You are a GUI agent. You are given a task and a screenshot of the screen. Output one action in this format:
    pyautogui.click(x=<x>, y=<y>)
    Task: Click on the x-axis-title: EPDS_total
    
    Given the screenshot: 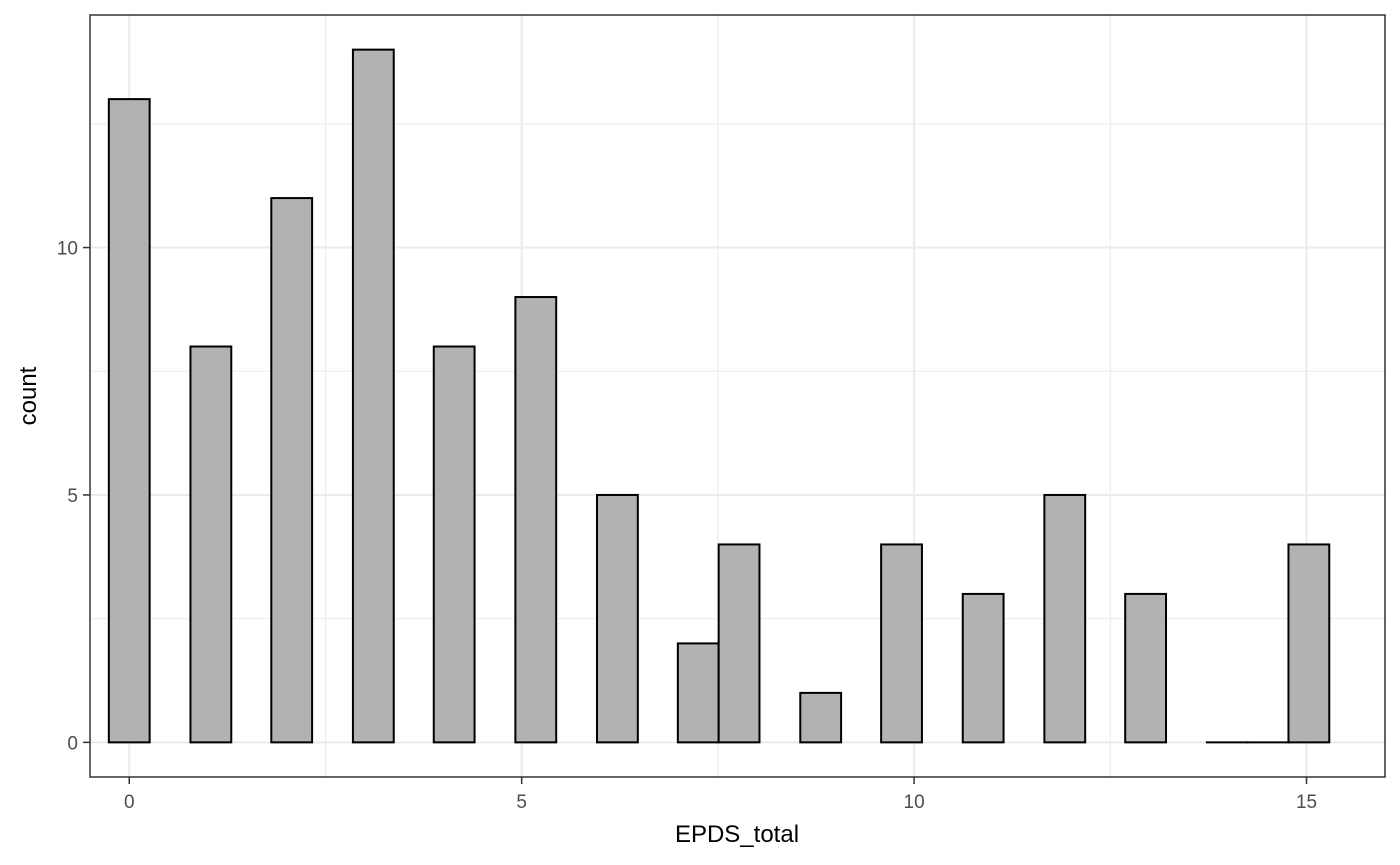 What is the action you would take?
    pyautogui.click(x=737, y=834)
    